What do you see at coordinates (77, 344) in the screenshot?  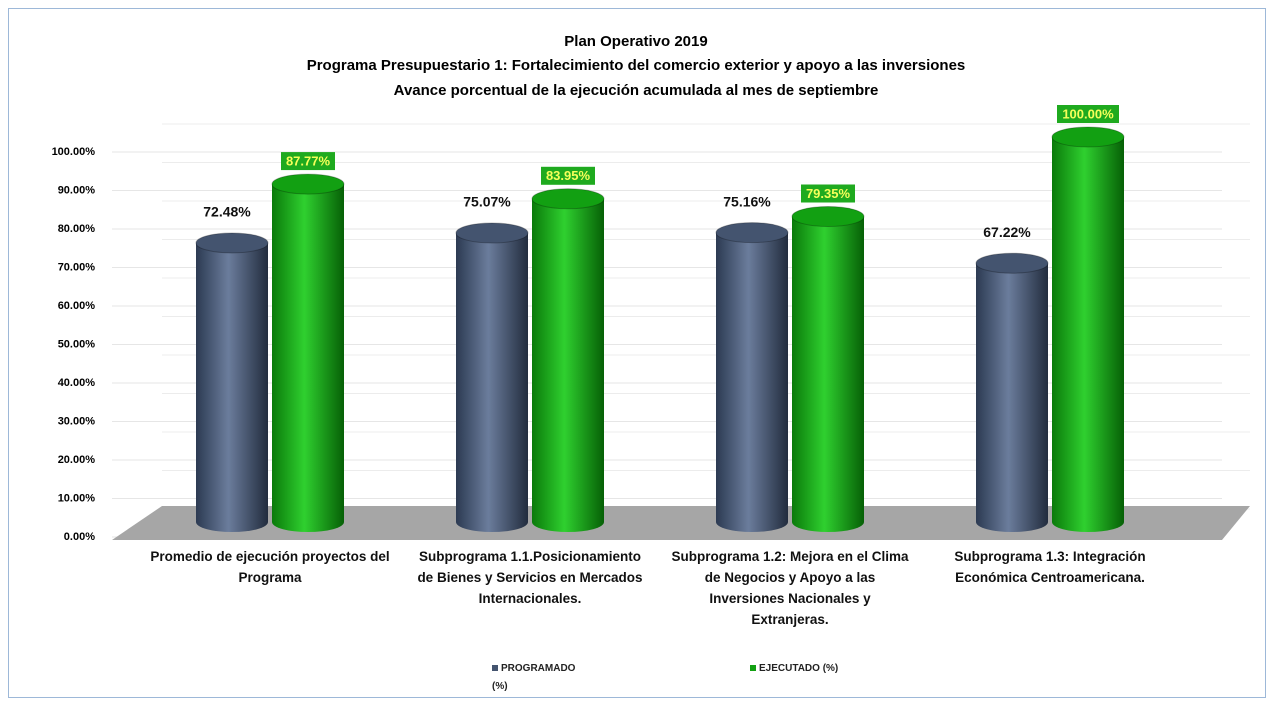 I see `y-tick-label: 50.00%` at bounding box center [77, 344].